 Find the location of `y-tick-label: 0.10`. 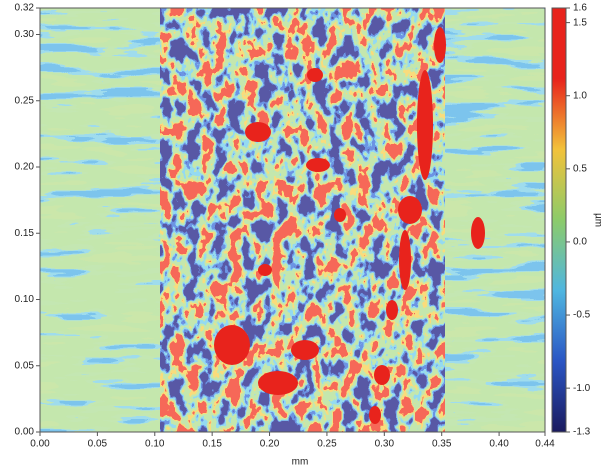

y-tick-label: 0.10 is located at coordinates (25, 299).